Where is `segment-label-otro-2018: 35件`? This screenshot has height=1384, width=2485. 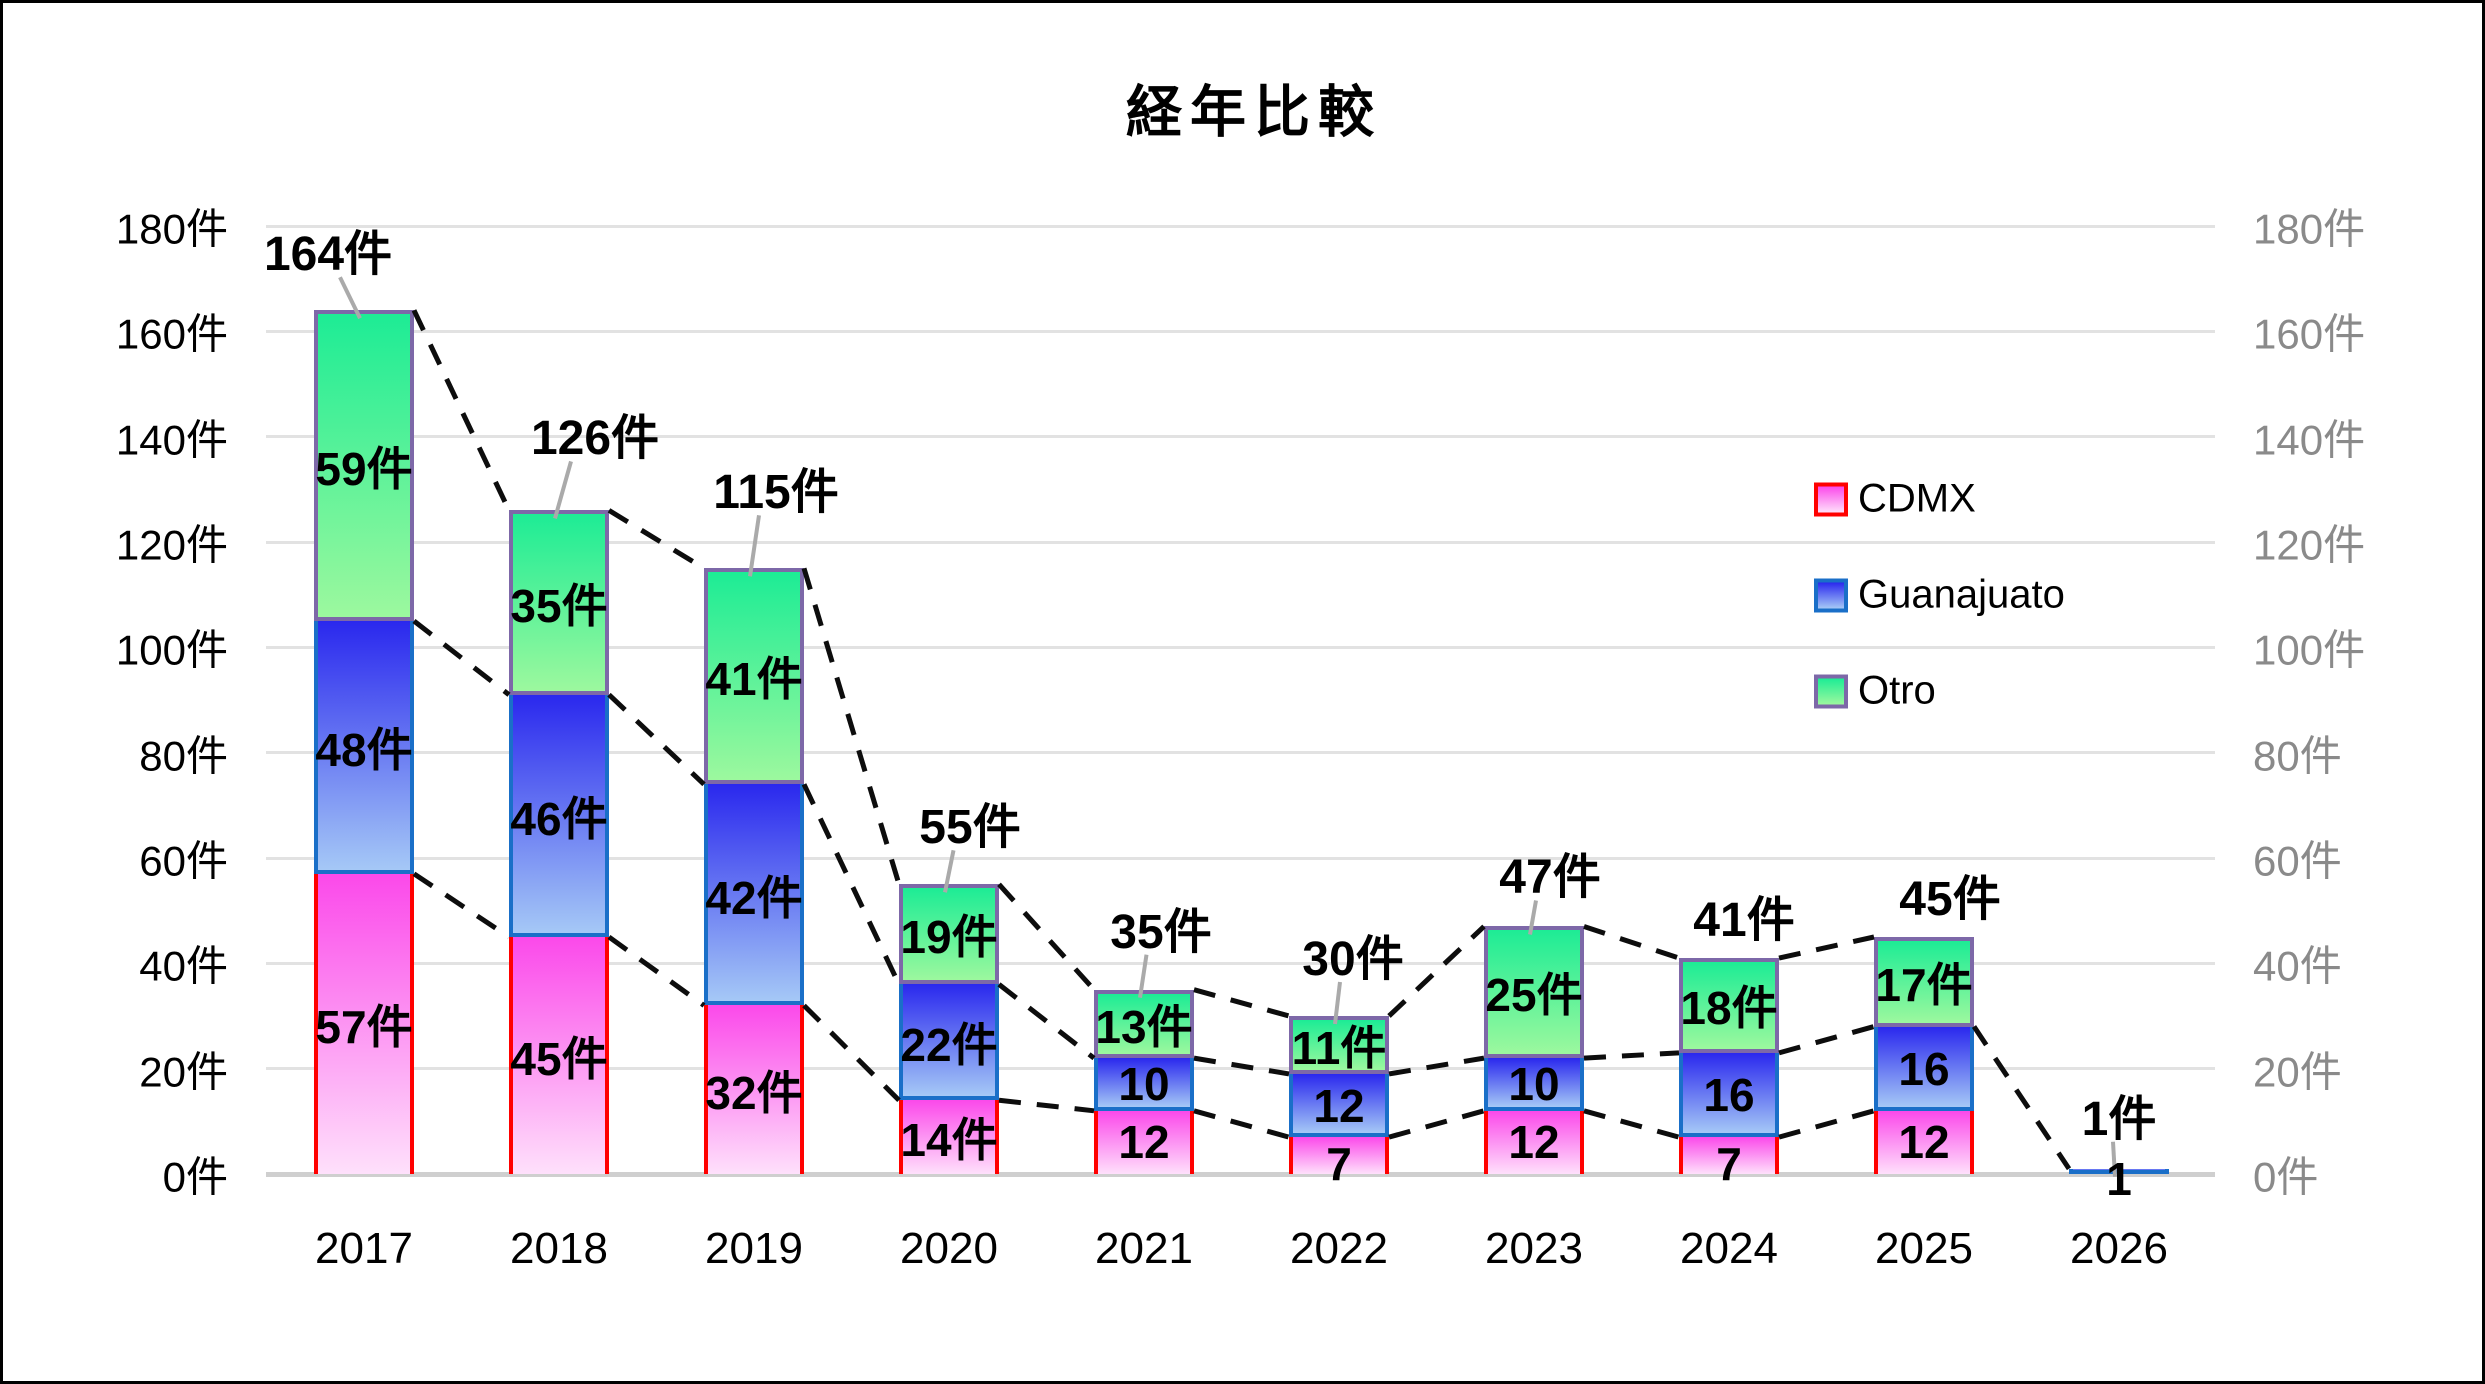
segment-label-otro-2018: 35件 is located at coordinates (559, 605).